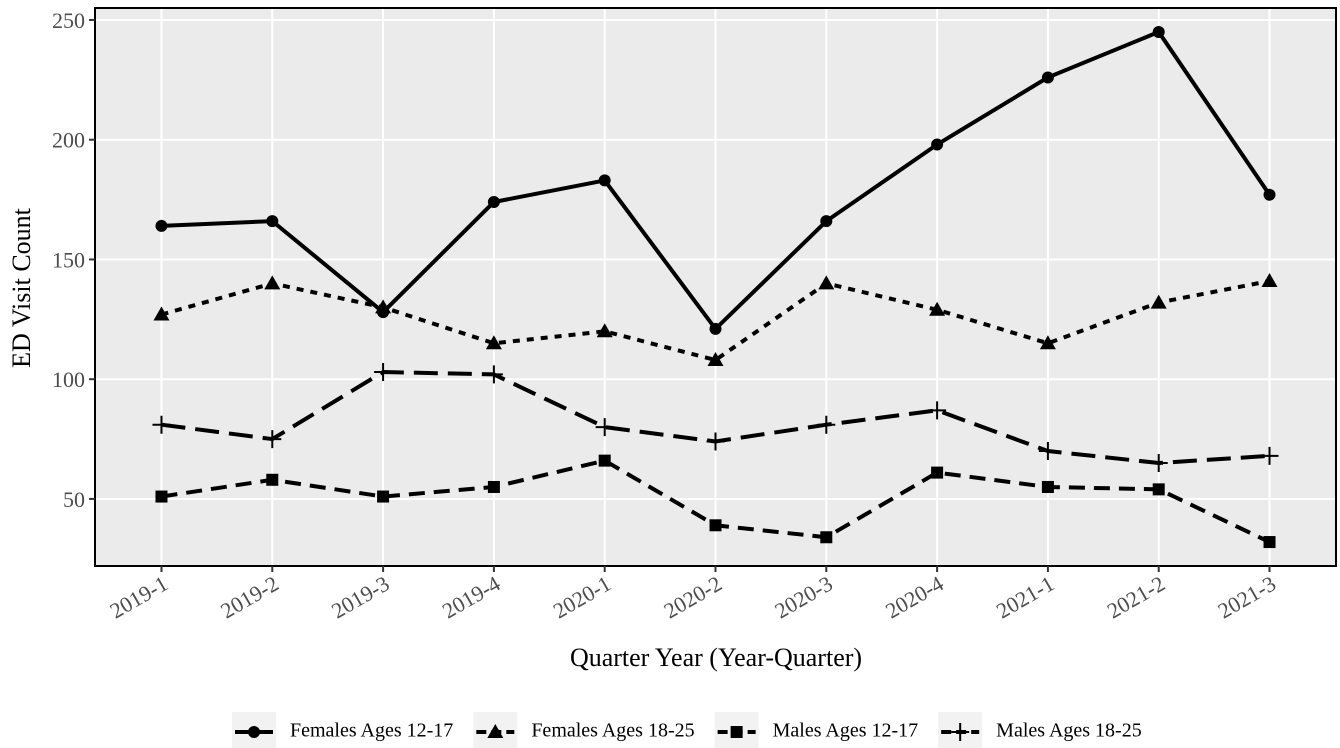 The height and width of the screenshot is (748, 1340). I want to click on y-tick-label: 250, so click(68, 20).